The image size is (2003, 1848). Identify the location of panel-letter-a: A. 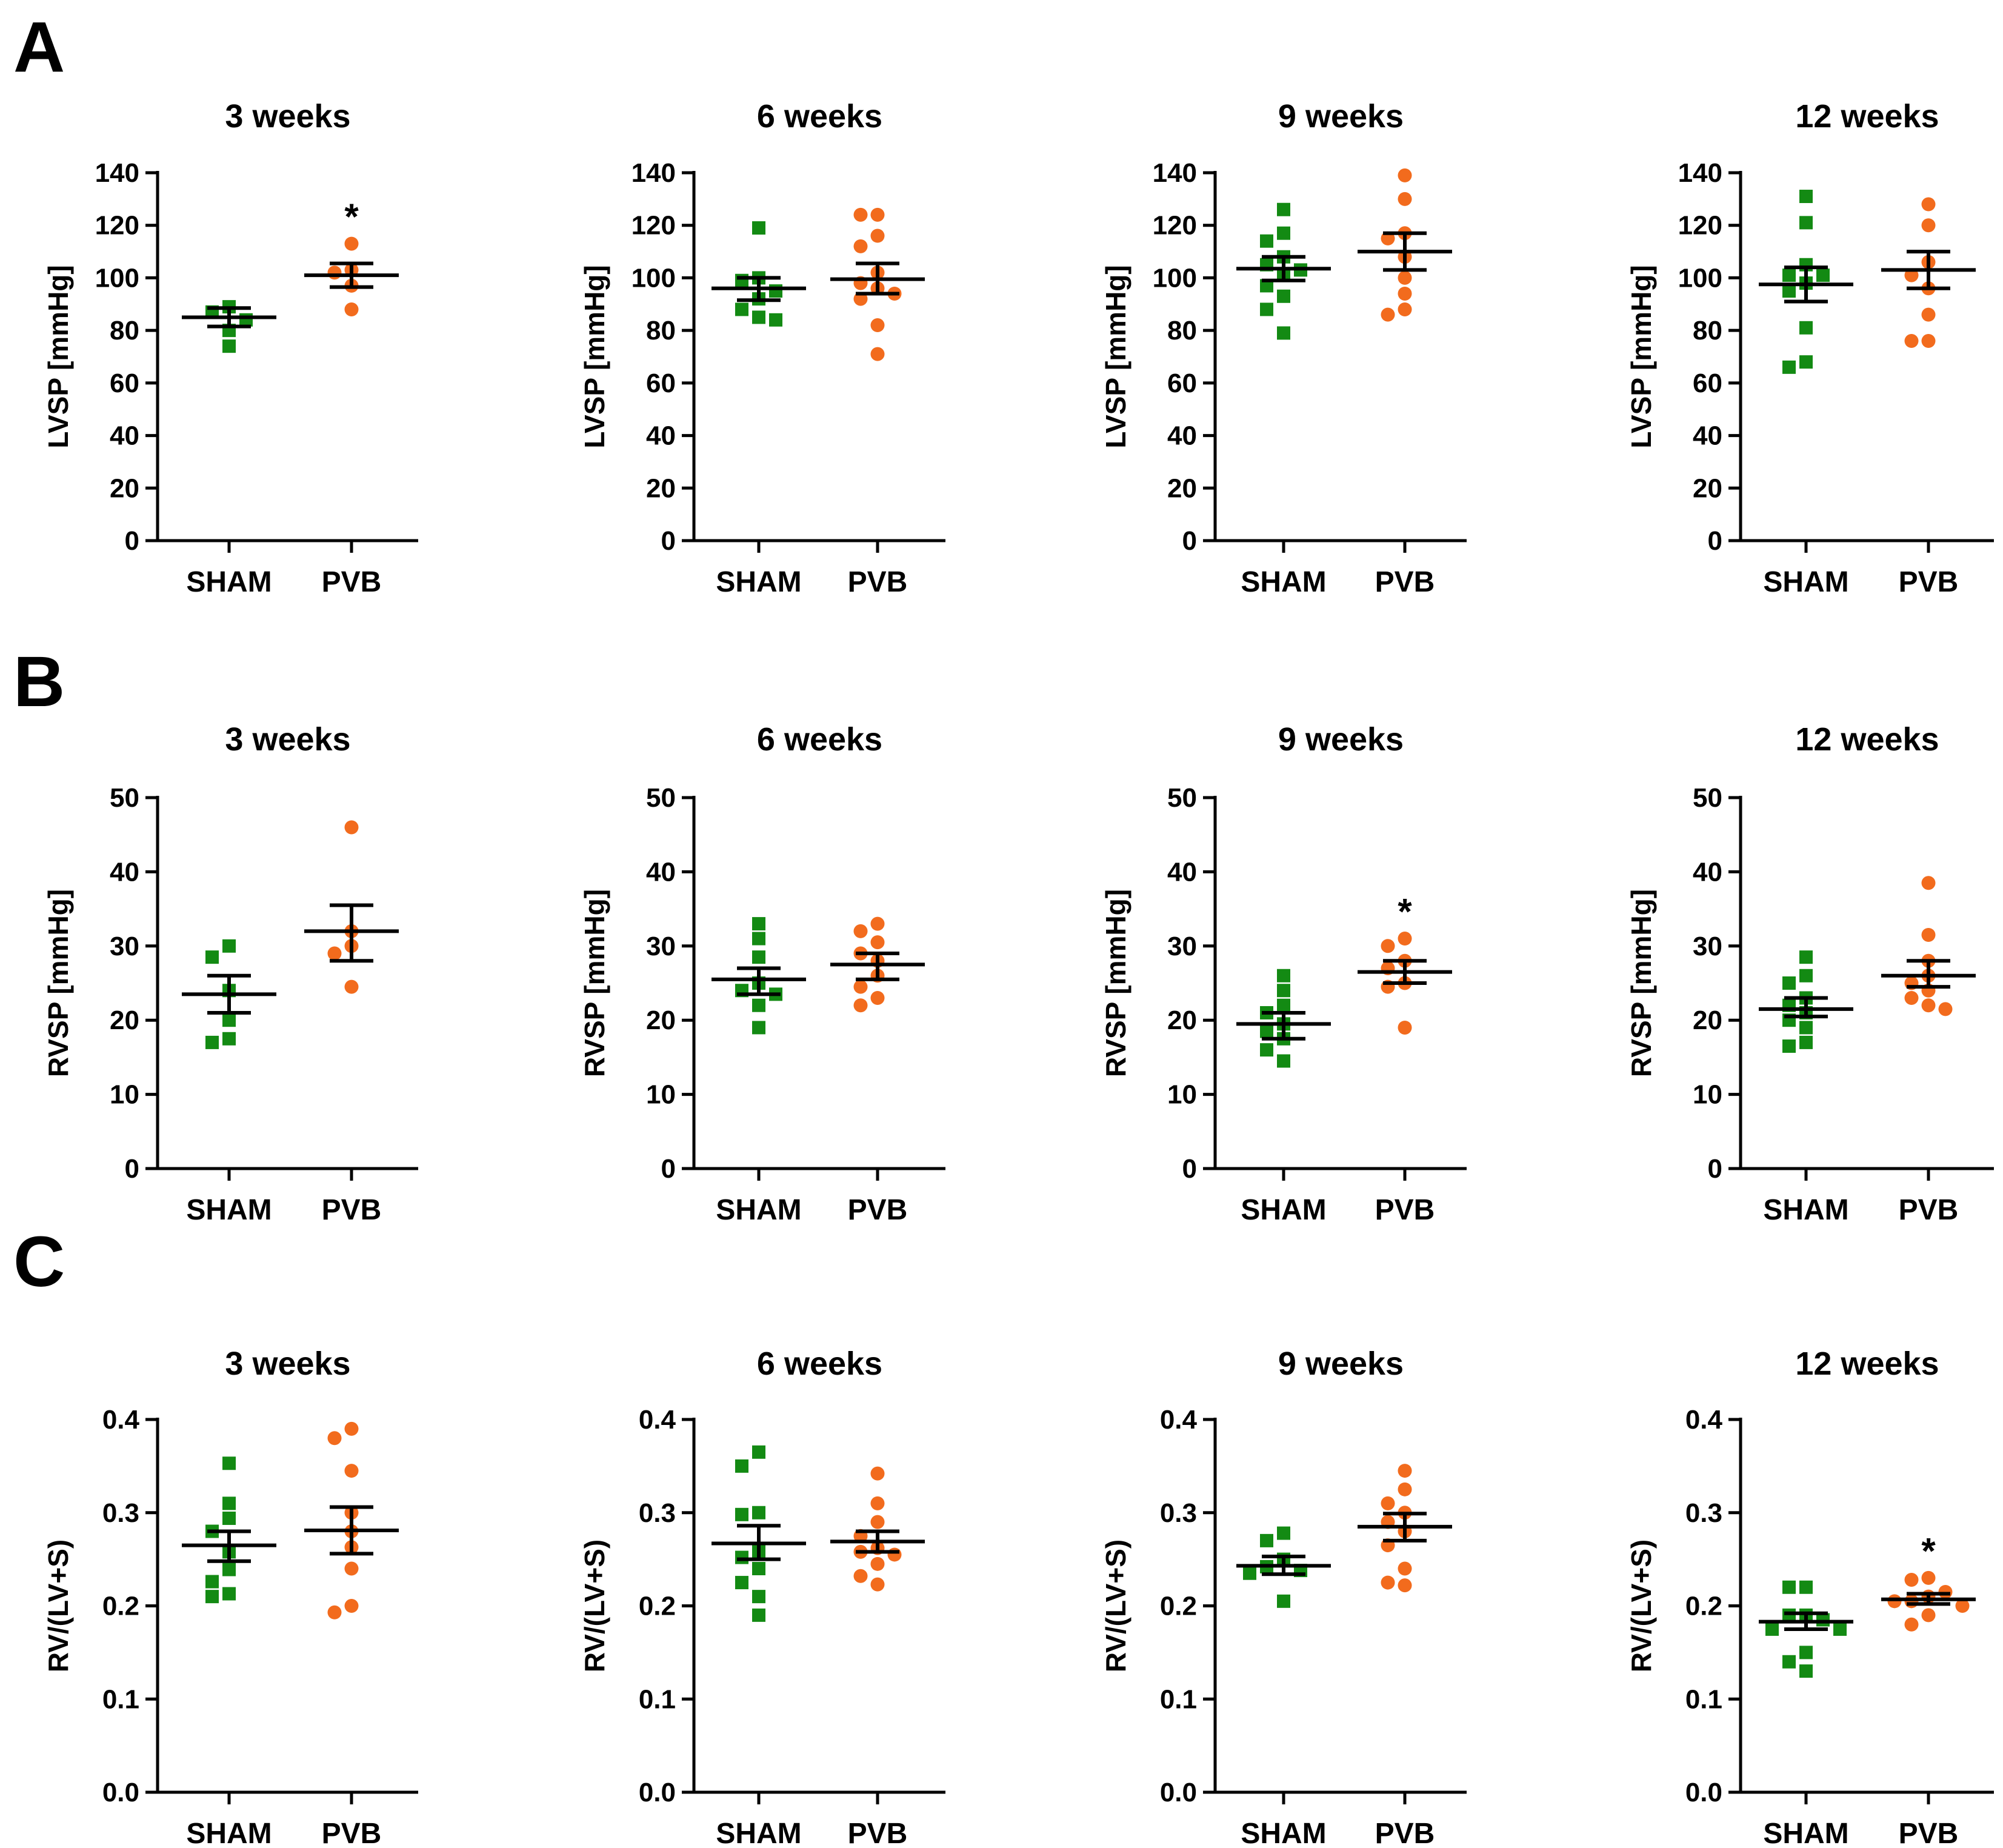
(39, 47).